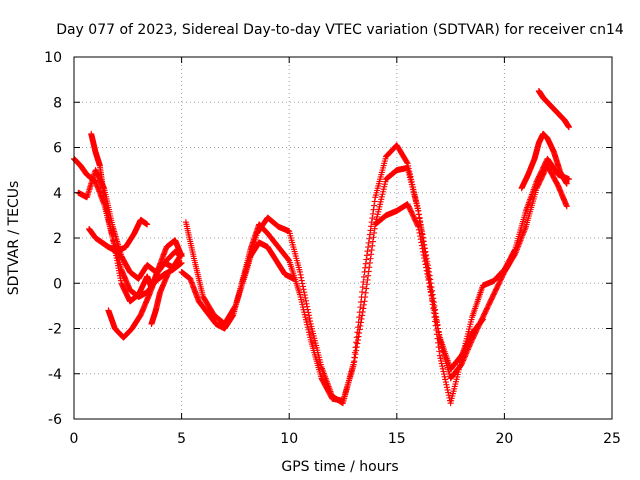  Describe the element at coordinates (57, 284) in the screenshot. I see `y-tick-label: 0` at that location.